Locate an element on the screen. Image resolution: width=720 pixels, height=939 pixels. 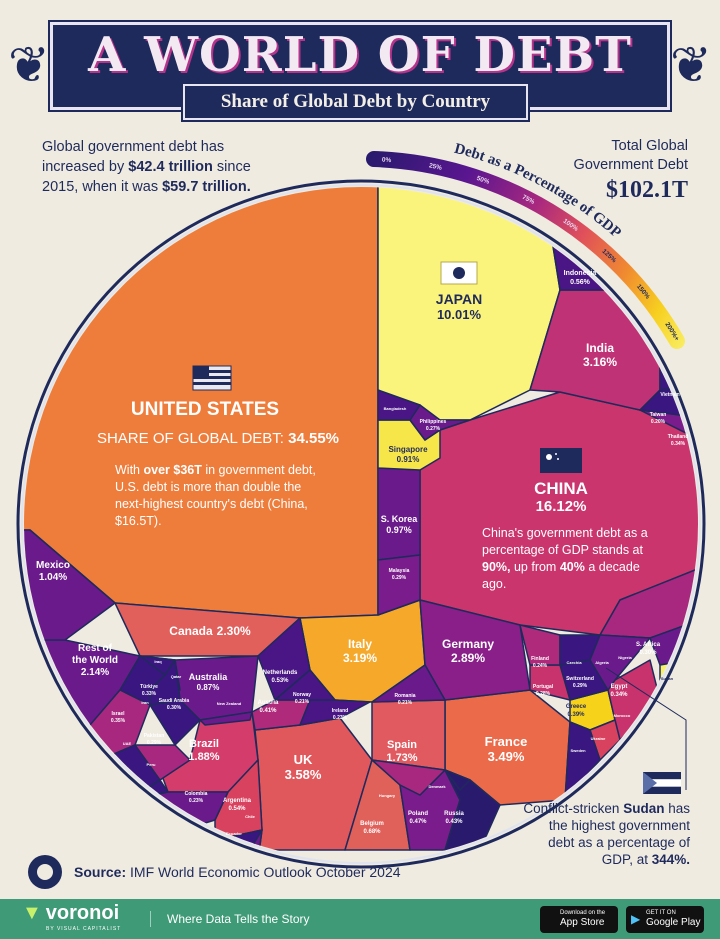
cell-denmark is located at coordinates (457, 780).